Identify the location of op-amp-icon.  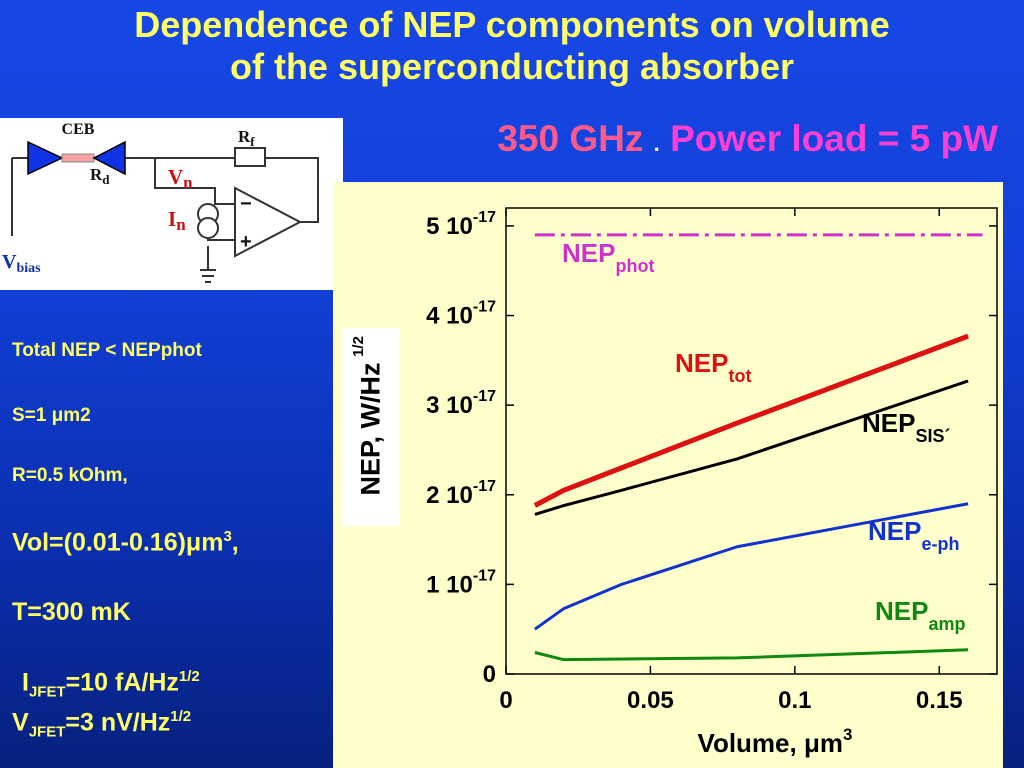
(268, 222).